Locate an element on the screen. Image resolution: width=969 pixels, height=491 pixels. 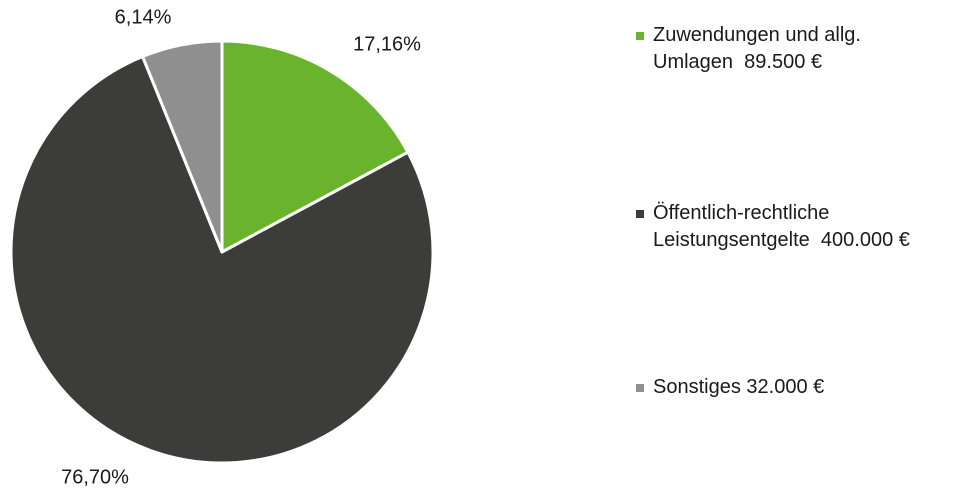
data-label: 76,70% is located at coordinates (95, 477).